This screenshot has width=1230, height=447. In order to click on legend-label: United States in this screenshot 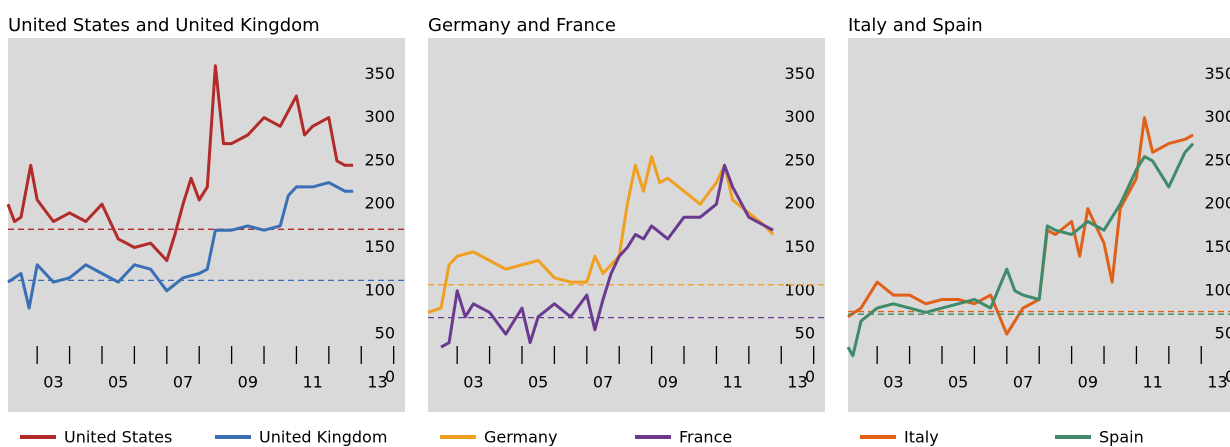, I will do `click(118, 437)`.